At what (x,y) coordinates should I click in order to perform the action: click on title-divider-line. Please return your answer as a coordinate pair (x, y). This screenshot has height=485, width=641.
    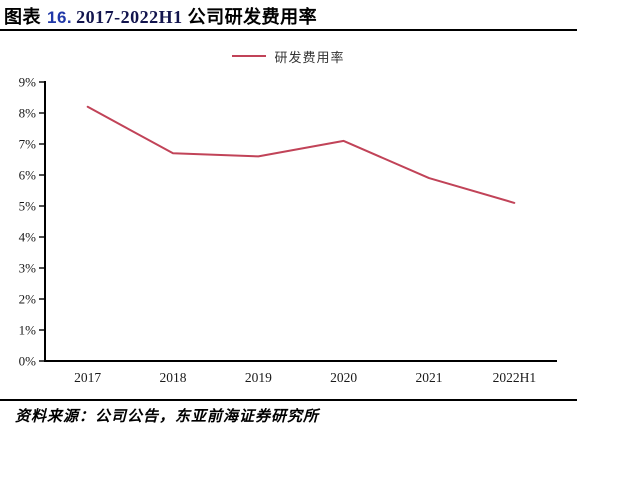
    Looking at the image, I should click on (288, 30).